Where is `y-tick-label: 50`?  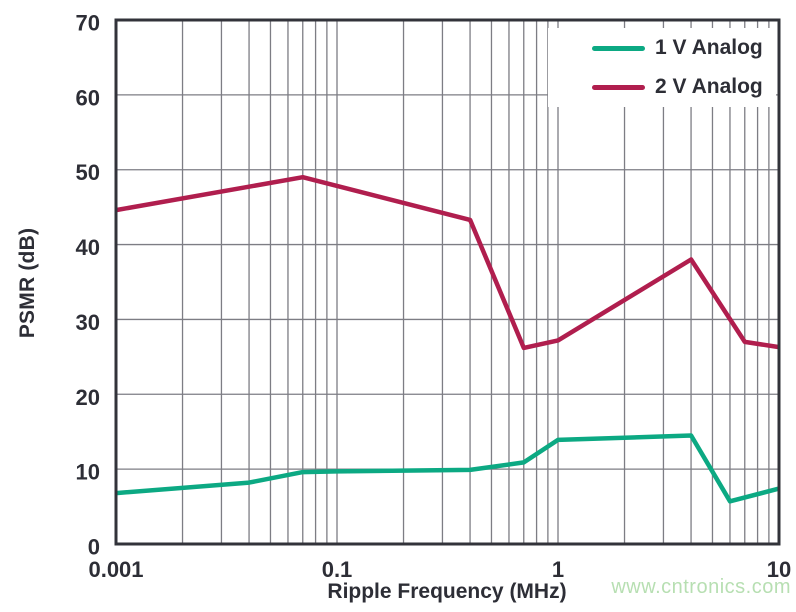
y-tick-label: 50 is located at coordinates (88, 172).